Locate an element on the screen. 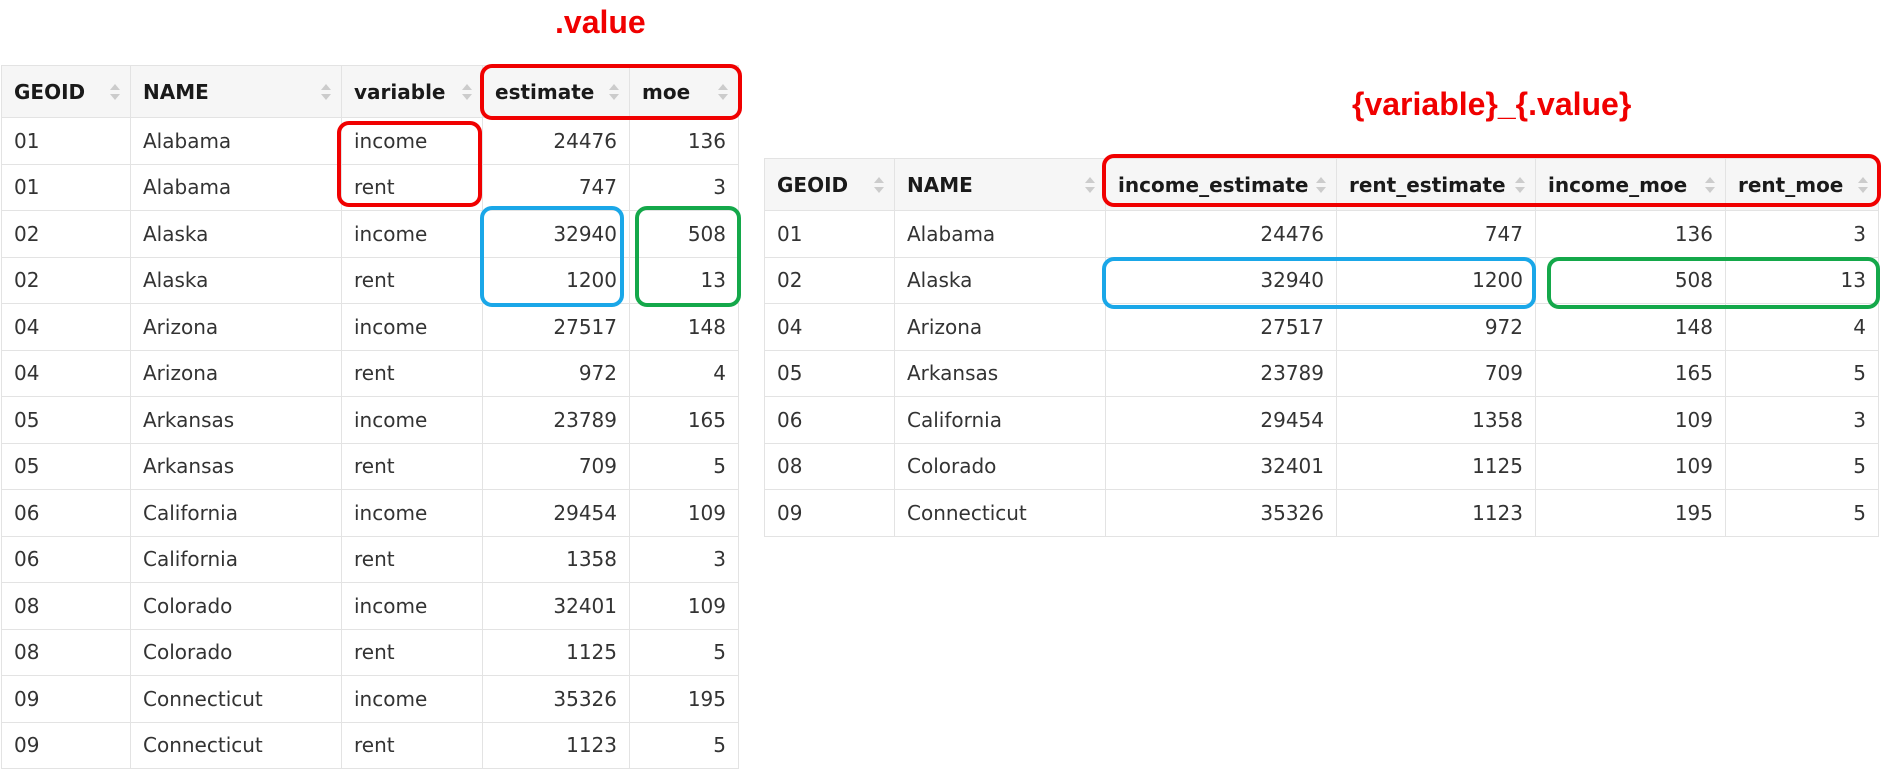 The image size is (1891, 769). table-cell: 148 is located at coordinates (1630, 327).